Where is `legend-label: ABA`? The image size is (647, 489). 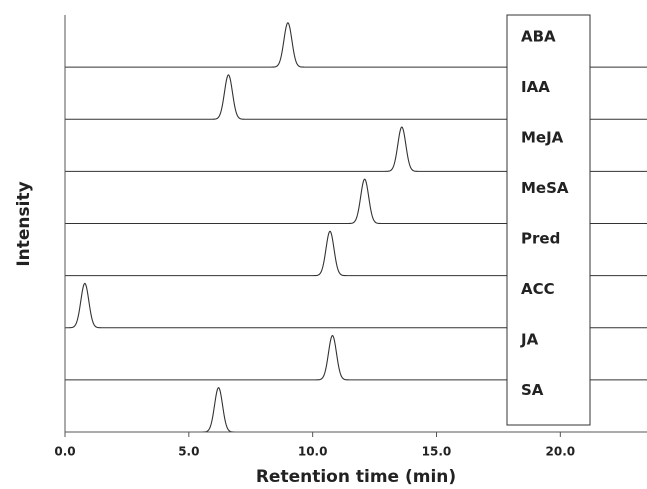
legend-label: ABA is located at coordinates (538, 37).